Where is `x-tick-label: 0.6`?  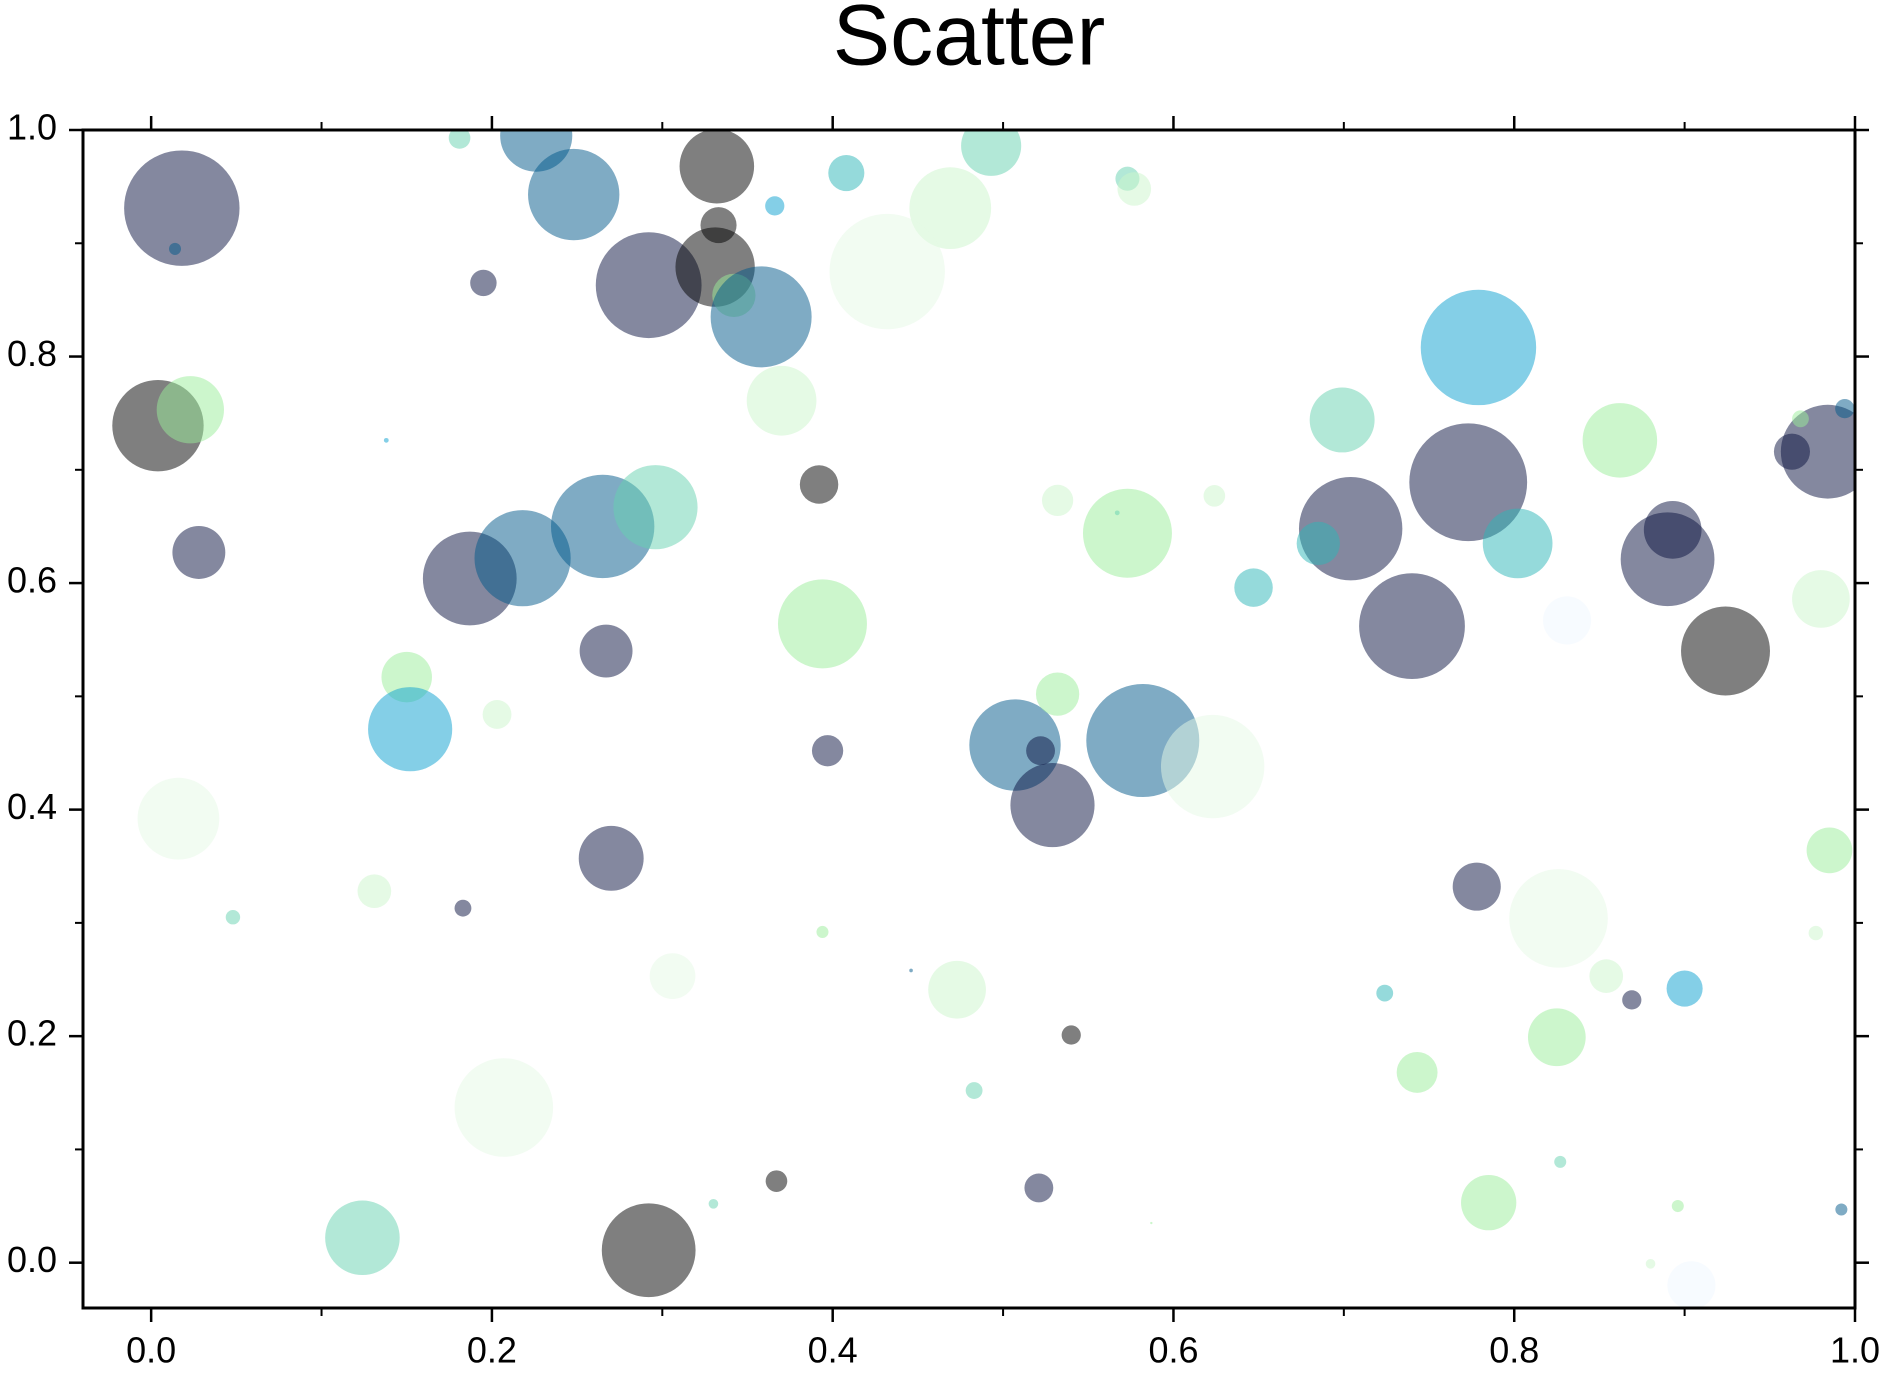
x-tick-label: 0.6 is located at coordinates (1173, 1350).